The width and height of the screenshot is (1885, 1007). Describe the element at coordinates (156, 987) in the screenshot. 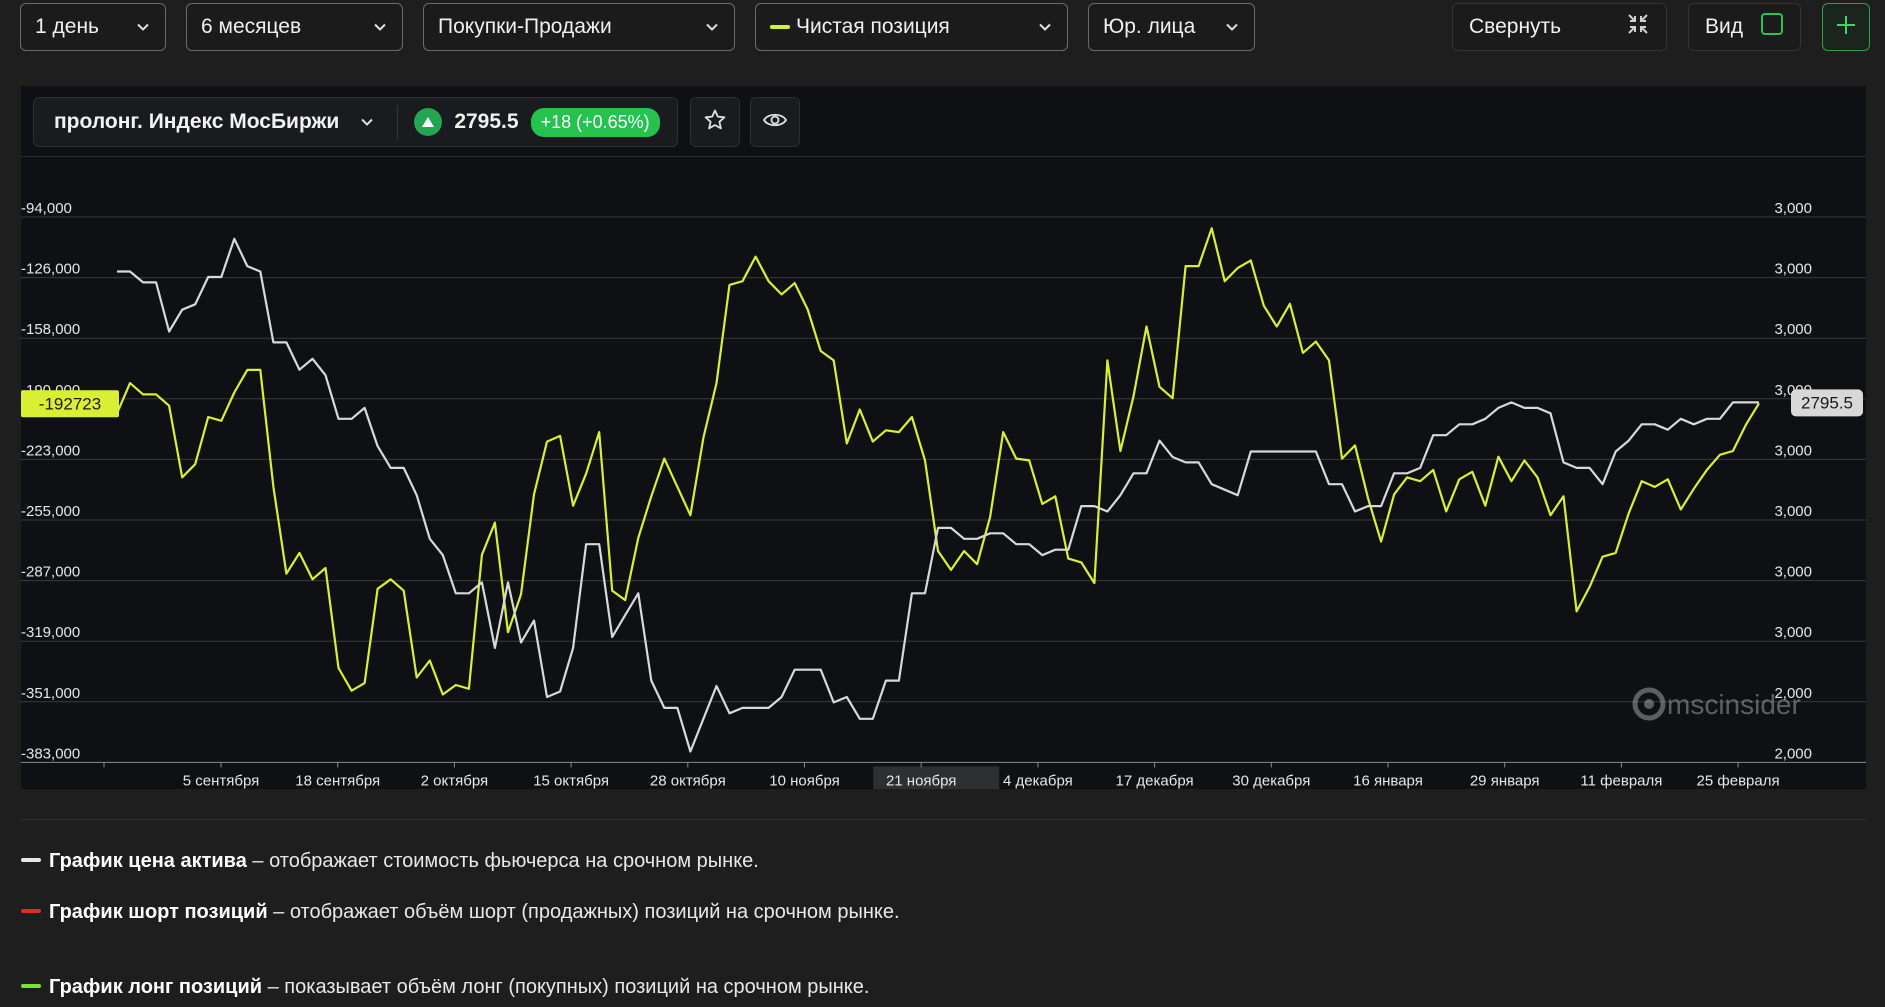

I see `legend-item-title: График лонг позиций` at that location.